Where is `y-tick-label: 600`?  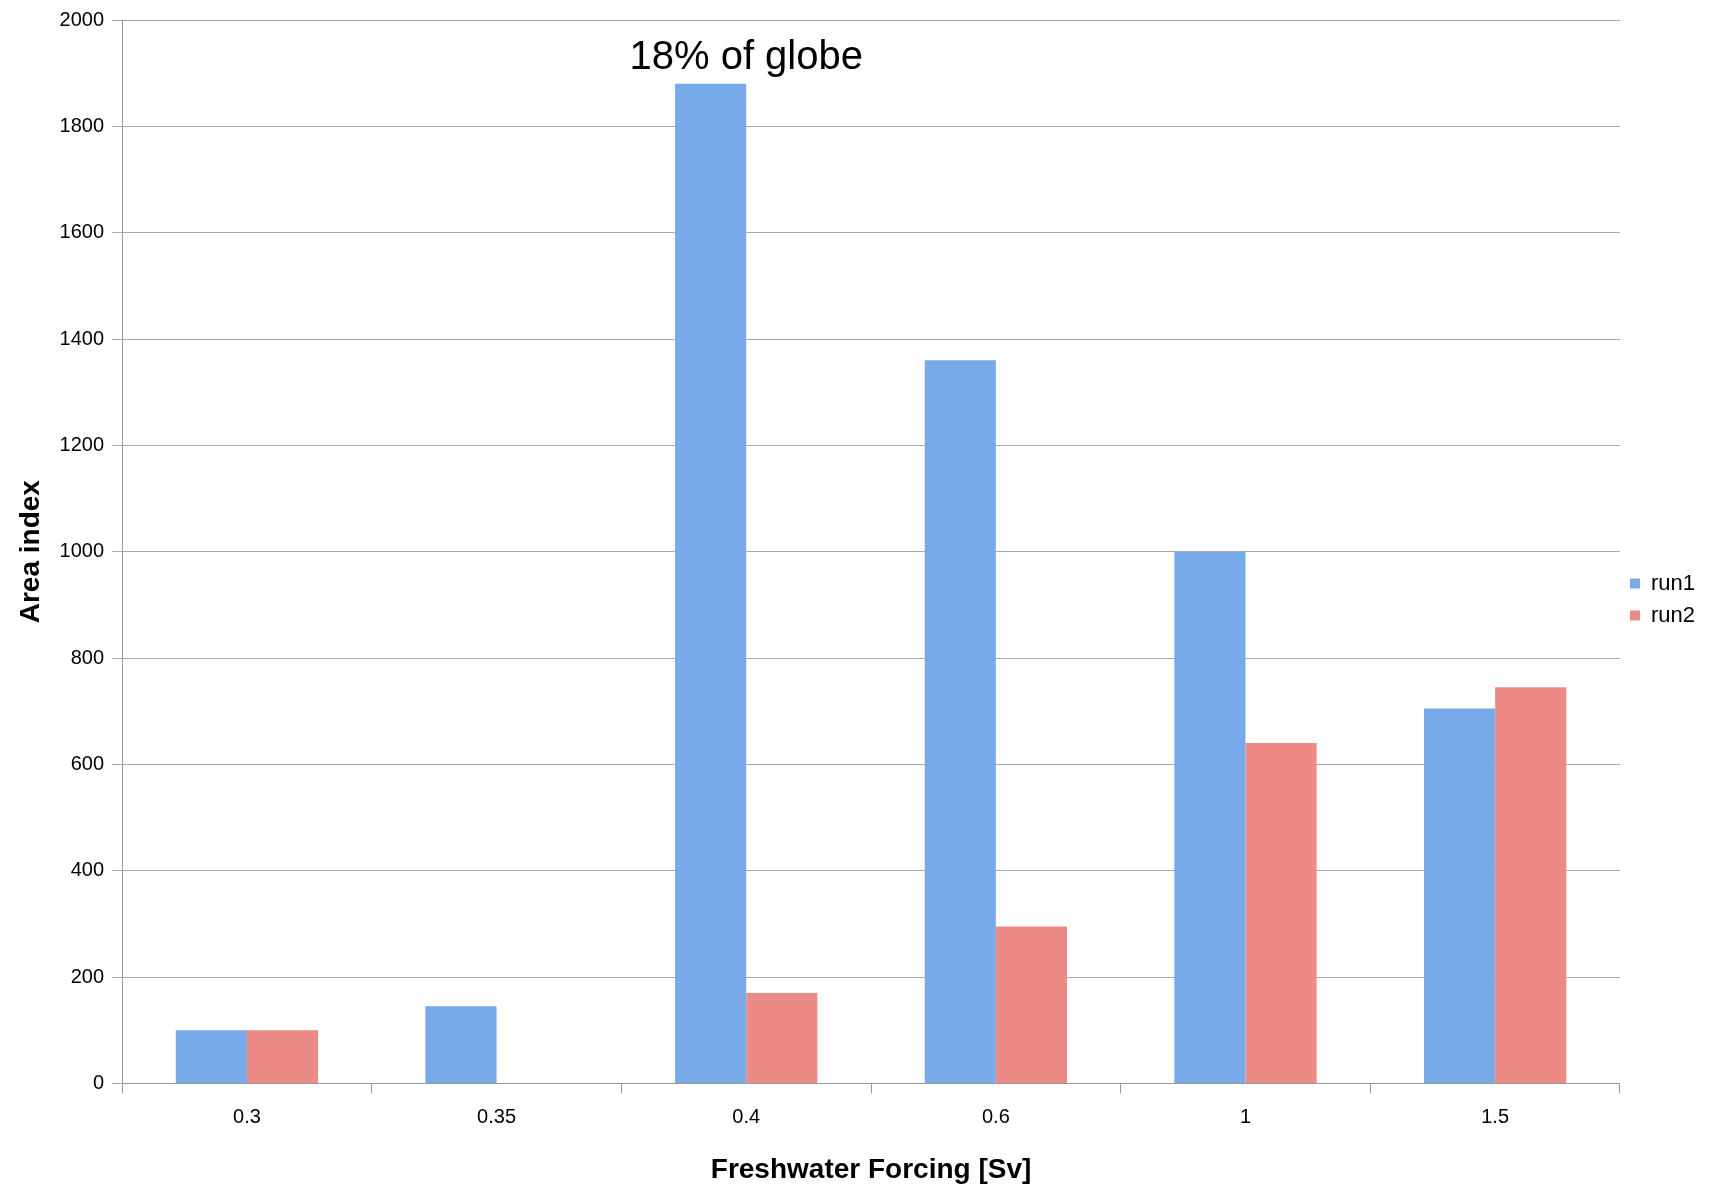 y-tick-label: 600 is located at coordinates (87, 762).